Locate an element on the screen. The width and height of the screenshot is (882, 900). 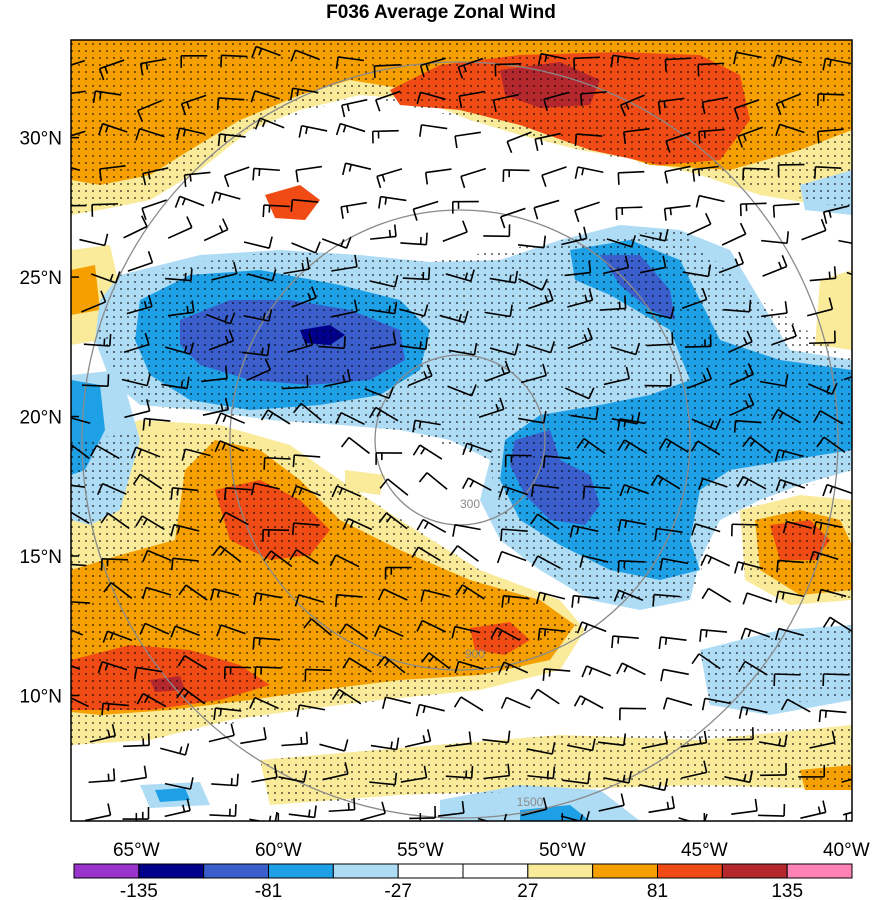
colorbar-label: -81 is located at coordinates (268, 890).